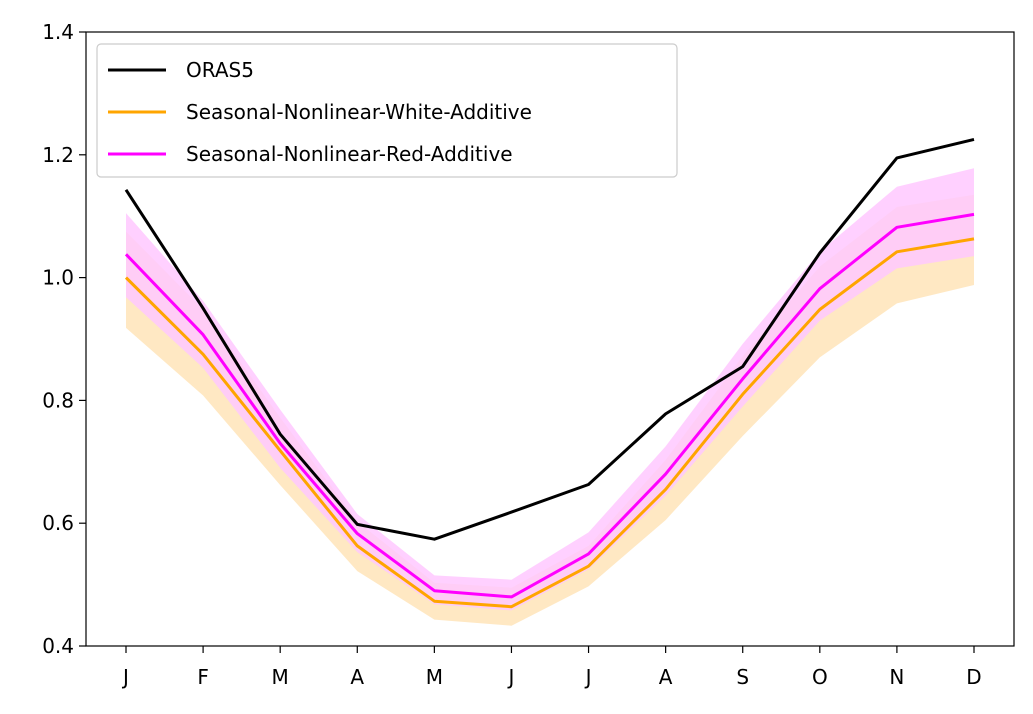 The height and width of the screenshot is (714, 1033). What do you see at coordinates (896, 677) in the screenshot?
I see `x-tick-label: N` at bounding box center [896, 677].